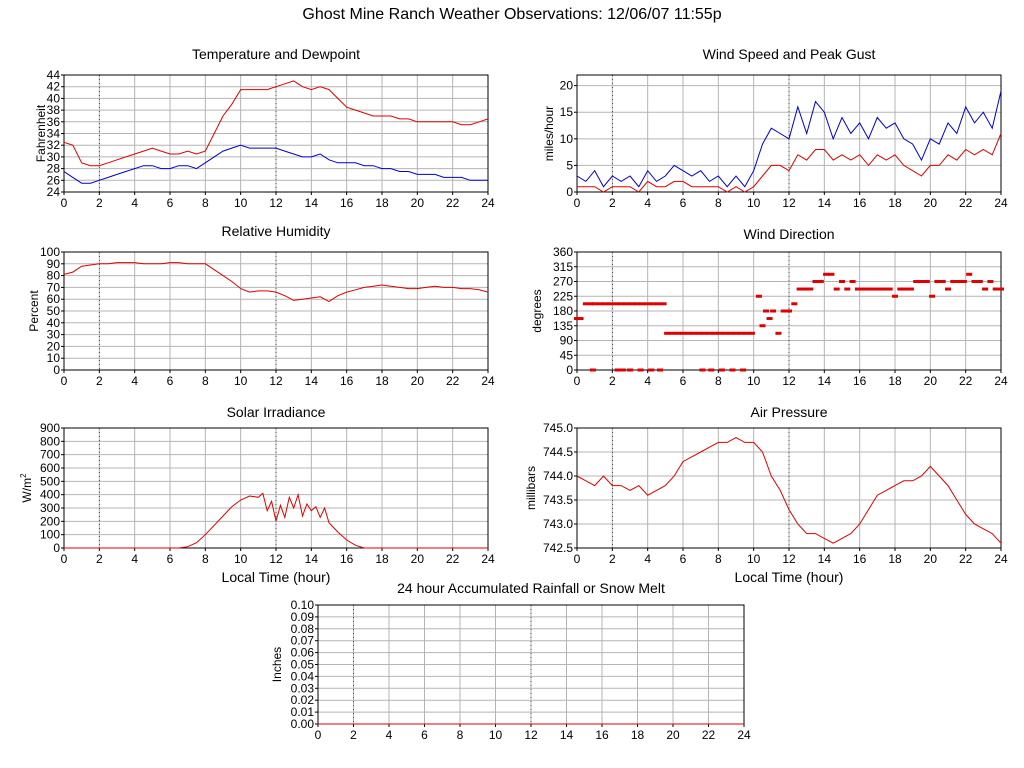 The height and width of the screenshot is (768, 1024). I want to click on y-tick-label: 50, so click(54, 311).